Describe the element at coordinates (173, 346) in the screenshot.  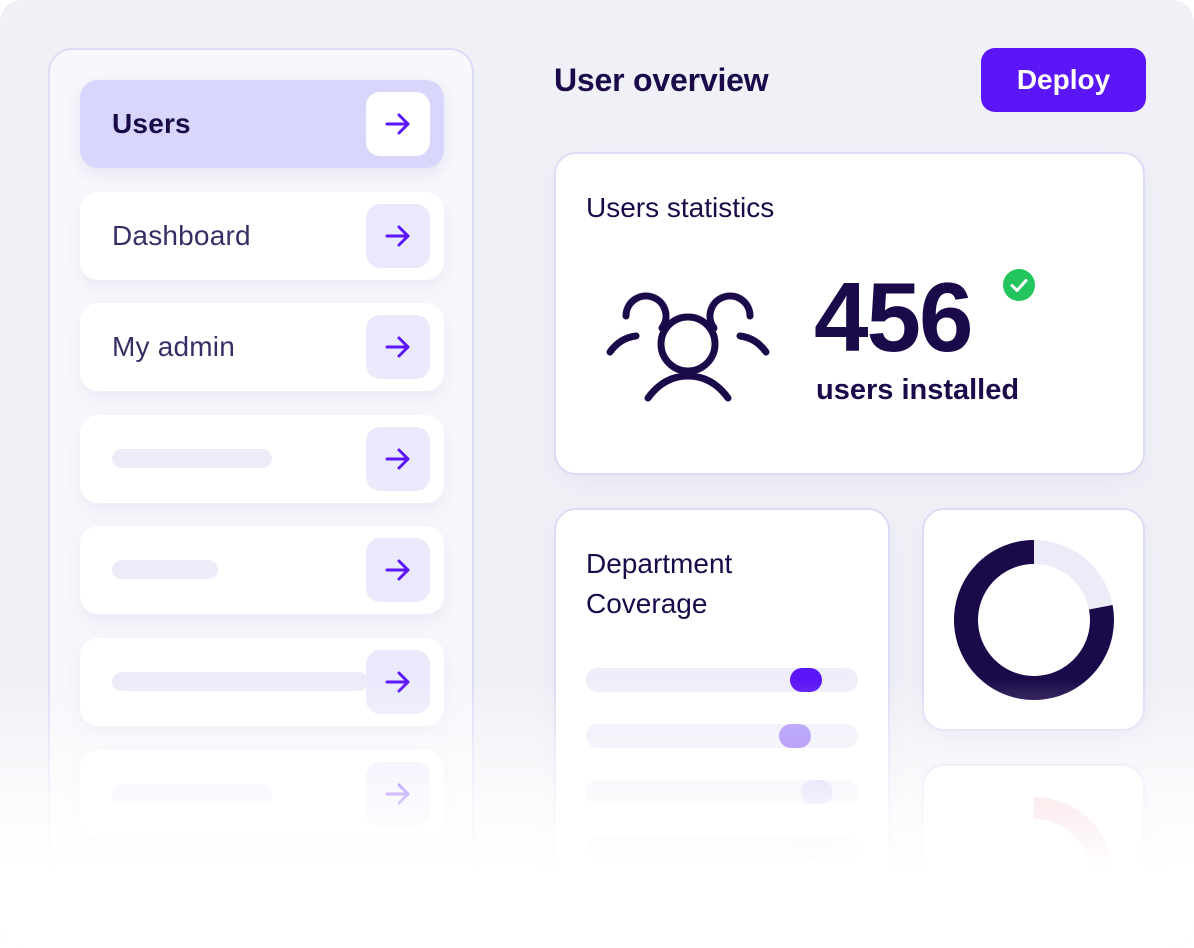
I see `sidebar-item-label: My admin` at that location.